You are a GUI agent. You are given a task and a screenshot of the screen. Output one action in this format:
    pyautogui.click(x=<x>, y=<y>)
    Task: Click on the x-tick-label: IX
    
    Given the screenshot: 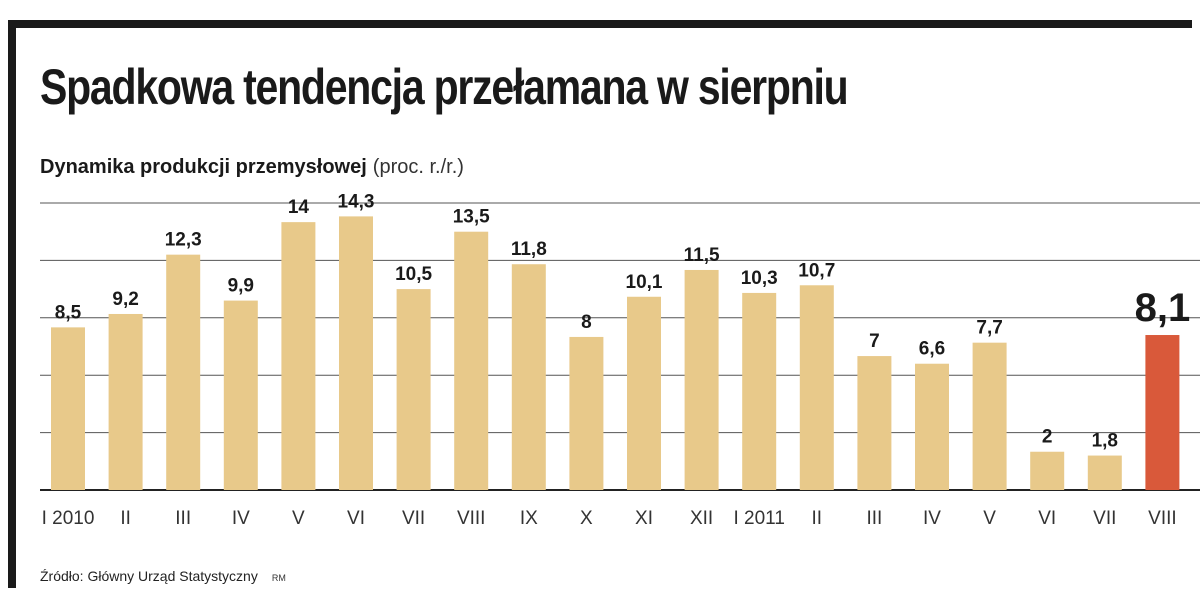 What is the action you would take?
    pyautogui.click(x=529, y=518)
    